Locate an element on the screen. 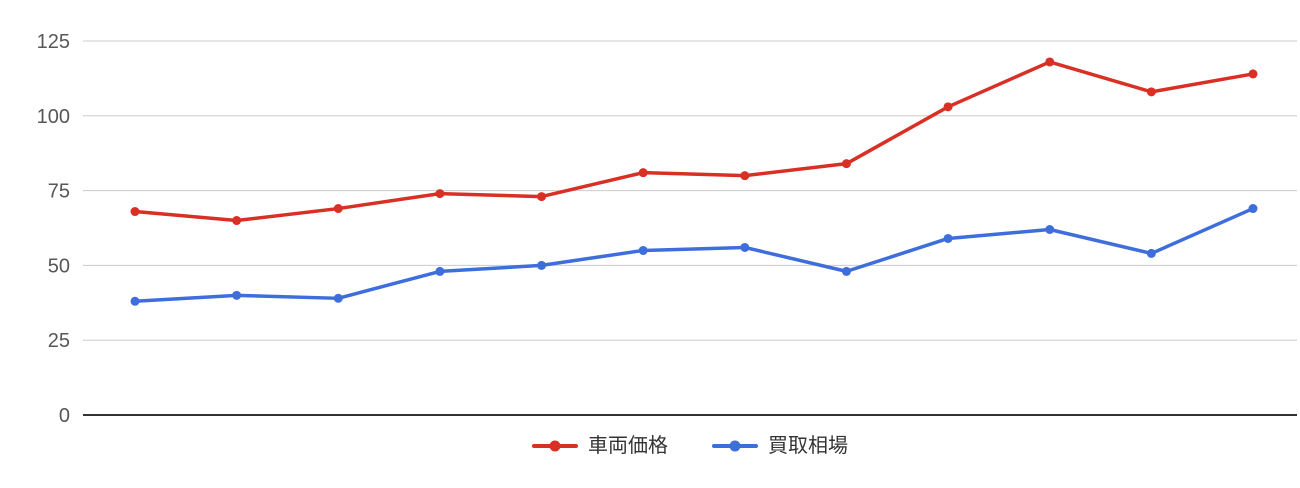 This screenshot has width=1300, height=488. legend-label-vehicle-price: 車両価格 is located at coordinates (628, 446).